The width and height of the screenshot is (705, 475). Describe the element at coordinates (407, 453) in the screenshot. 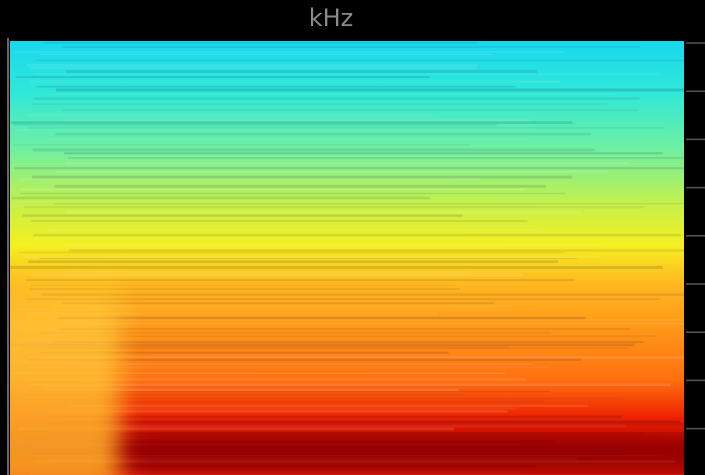

I see `low-band` at that location.